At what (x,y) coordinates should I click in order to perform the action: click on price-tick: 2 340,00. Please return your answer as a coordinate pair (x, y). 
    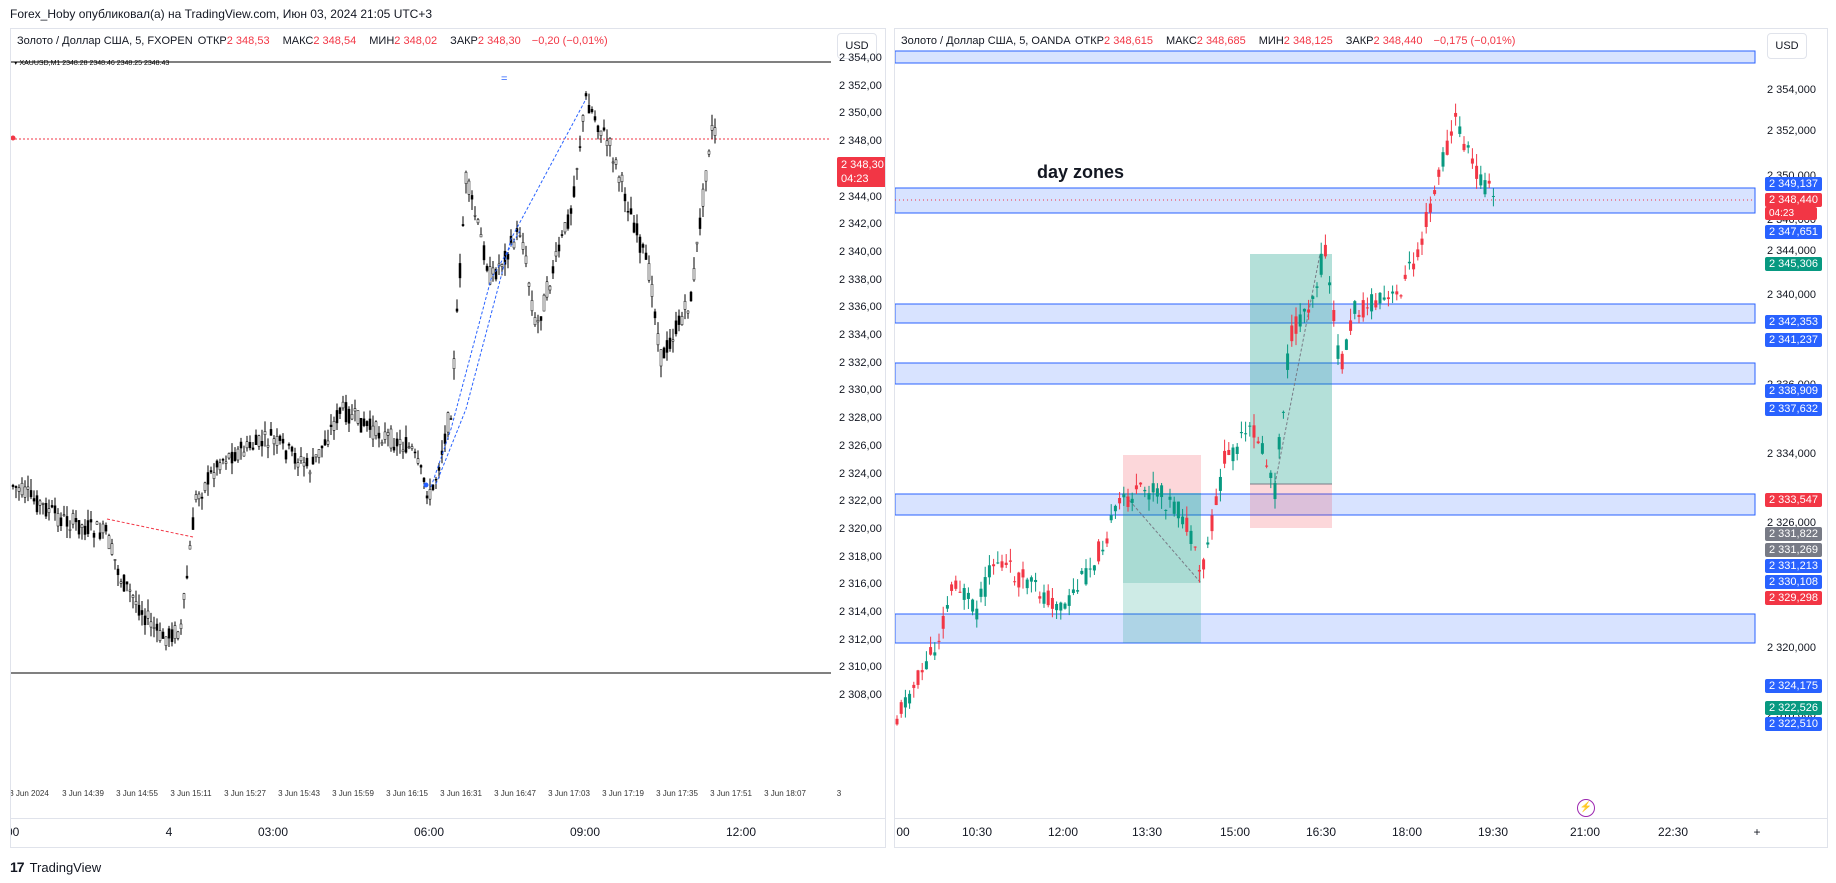
    Looking at the image, I should click on (860, 251).